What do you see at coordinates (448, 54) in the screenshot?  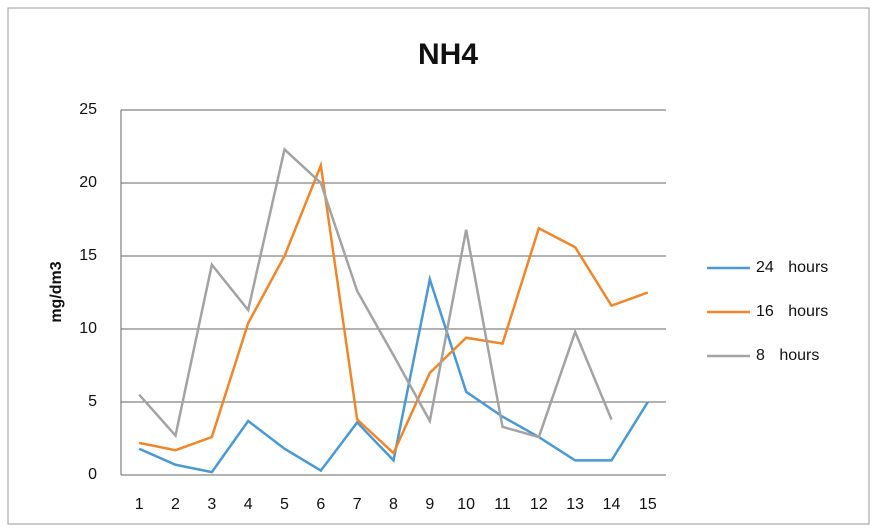 I see `chart-title: NH4` at bounding box center [448, 54].